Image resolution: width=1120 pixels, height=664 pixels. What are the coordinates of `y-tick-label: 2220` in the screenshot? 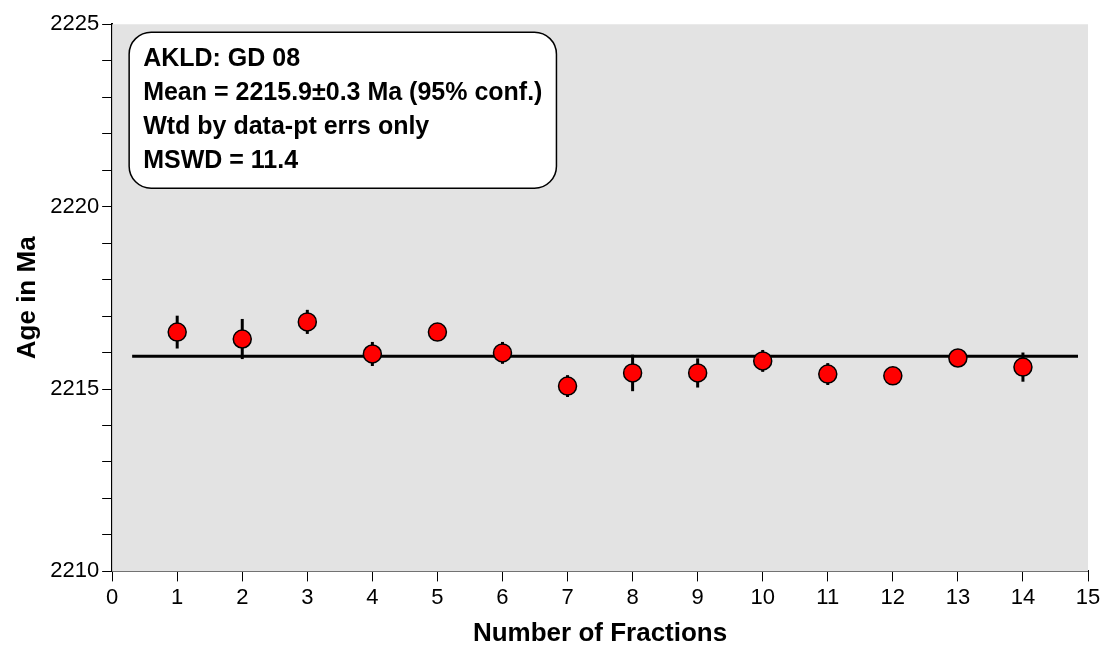 It's located at (75, 205).